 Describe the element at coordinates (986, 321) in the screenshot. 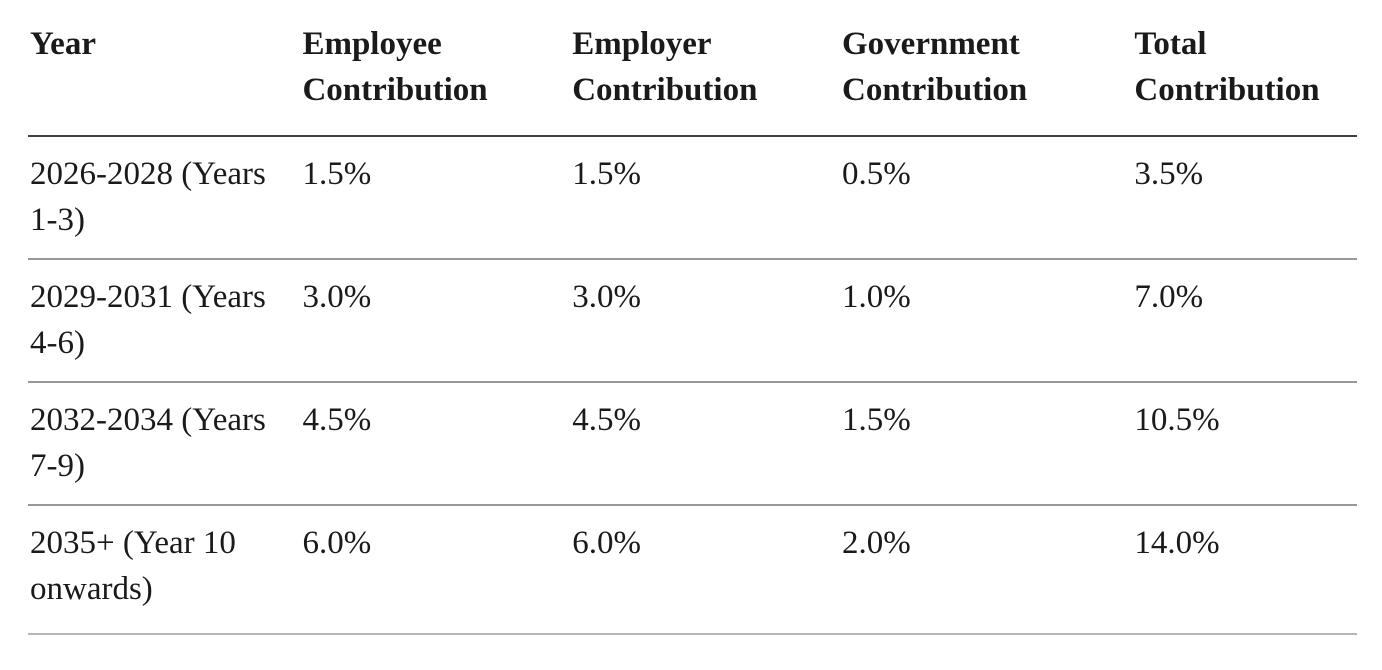

I see `cell-government-contribution: 1.0%` at that location.